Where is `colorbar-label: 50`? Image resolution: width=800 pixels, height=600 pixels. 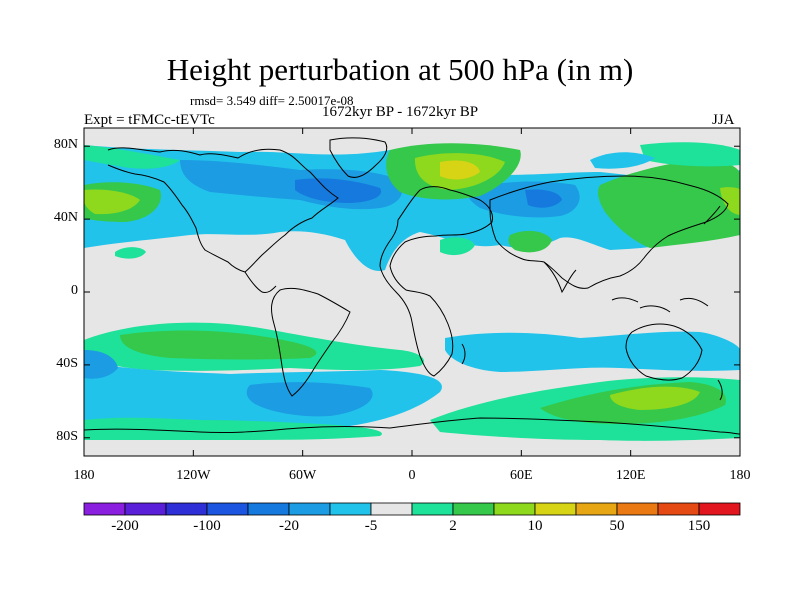
colorbar-label: 50 is located at coordinates (617, 526).